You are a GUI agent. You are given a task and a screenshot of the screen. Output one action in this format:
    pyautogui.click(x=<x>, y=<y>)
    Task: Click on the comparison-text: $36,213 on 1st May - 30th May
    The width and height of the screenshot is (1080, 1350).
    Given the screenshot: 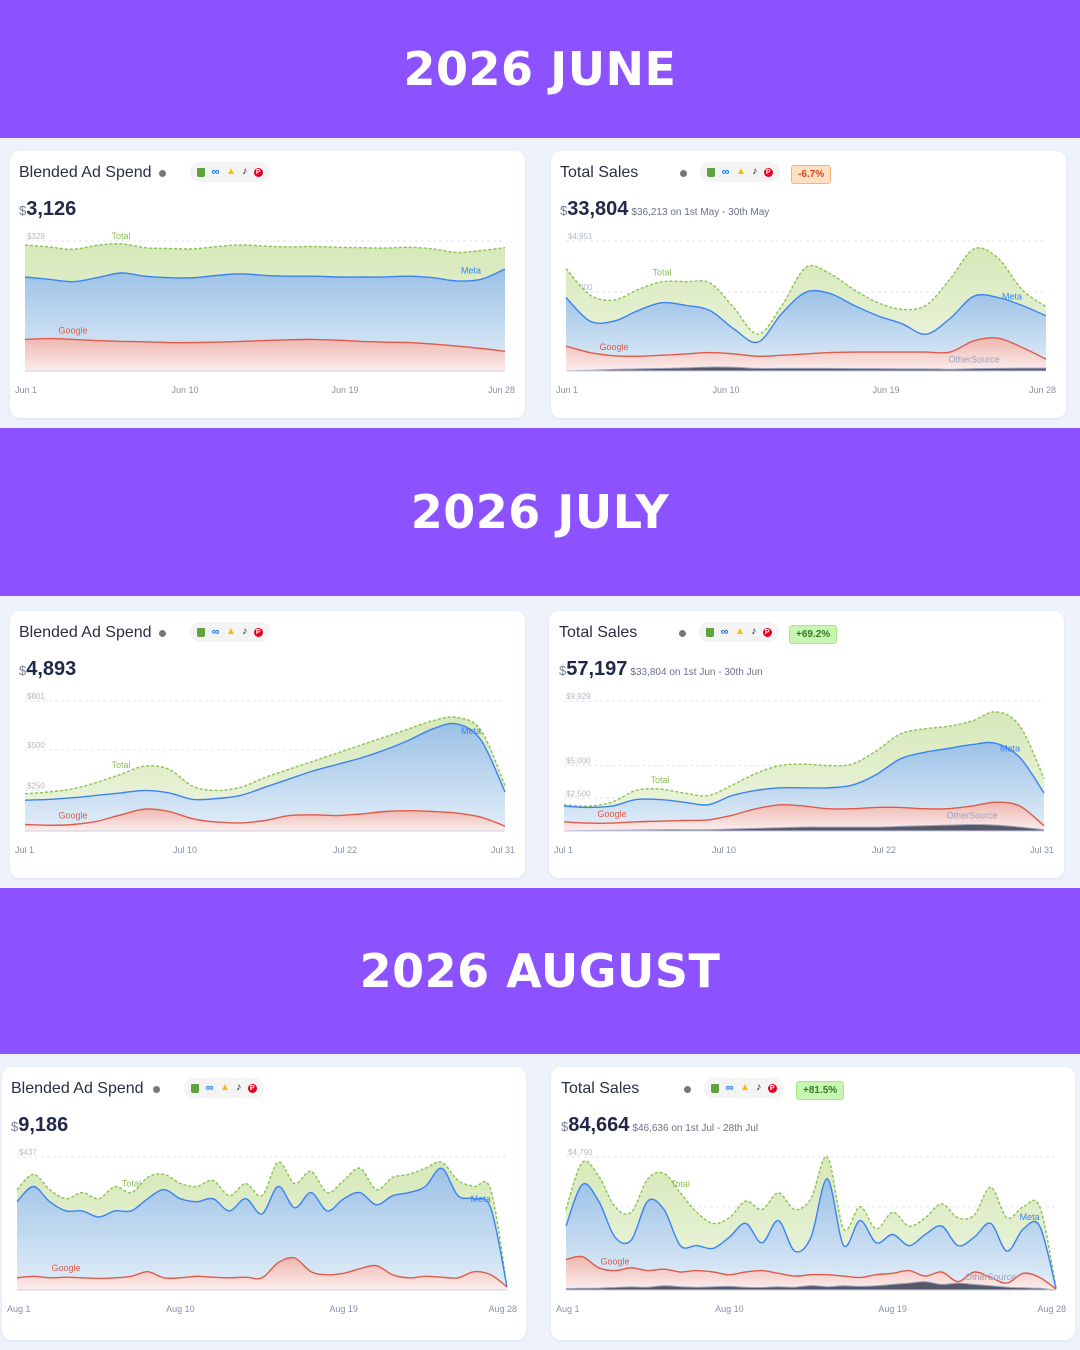 What is the action you would take?
    pyautogui.click(x=700, y=212)
    